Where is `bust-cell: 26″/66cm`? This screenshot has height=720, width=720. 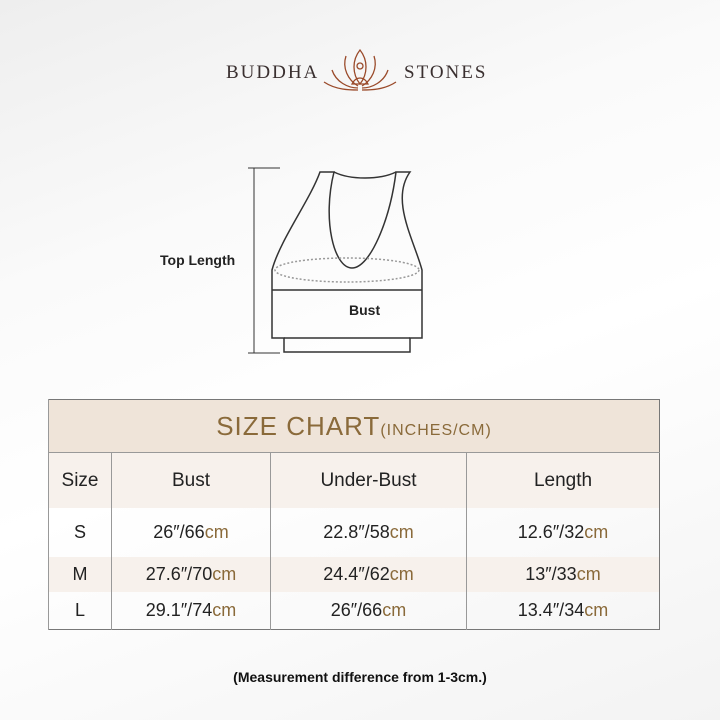 bust-cell: 26″/66cm is located at coordinates (191, 532).